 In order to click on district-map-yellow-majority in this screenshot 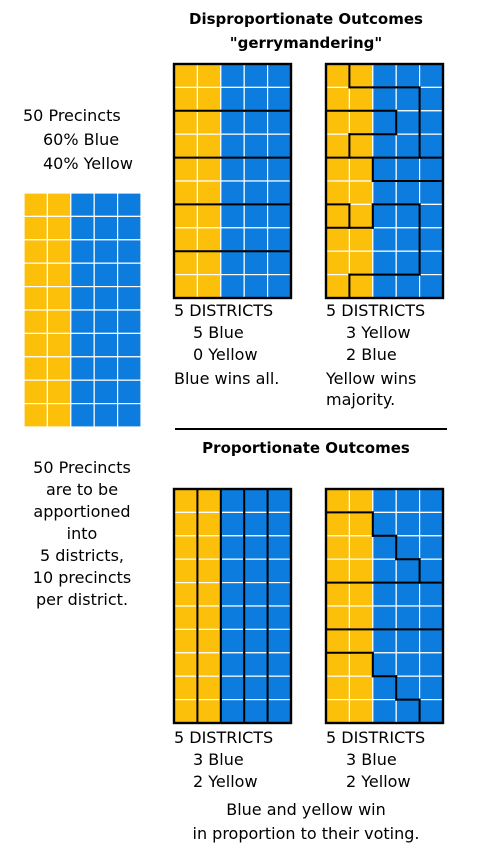, I will do `click(384, 181)`.